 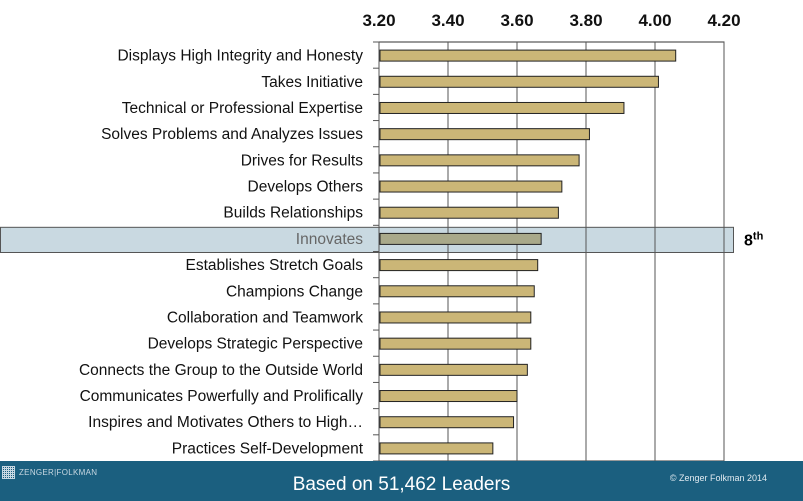 What do you see at coordinates (302, 160) in the screenshot?
I see `category-label: Drives for Results` at bounding box center [302, 160].